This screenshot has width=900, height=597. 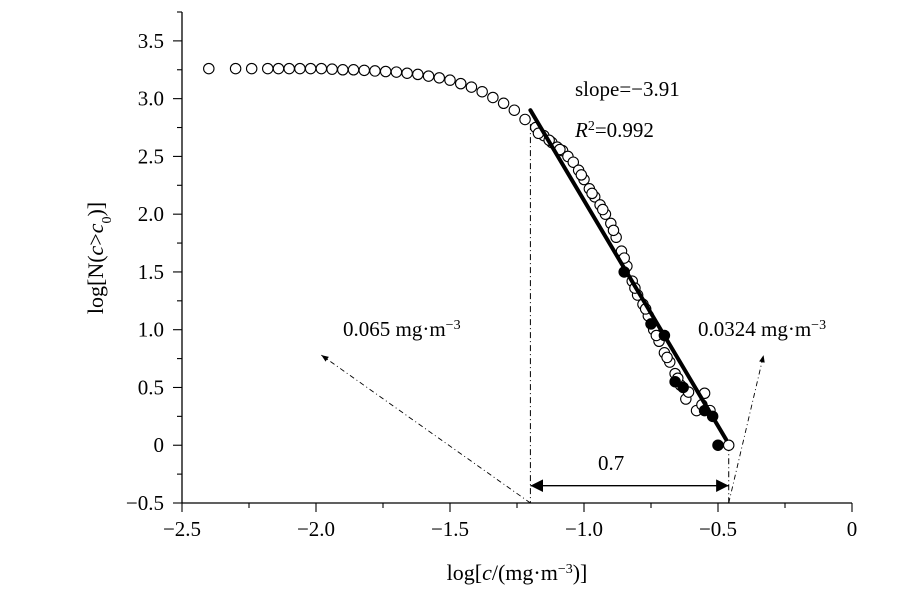 I want to click on r-squared-symbol: R, so click(x=581, y=130).